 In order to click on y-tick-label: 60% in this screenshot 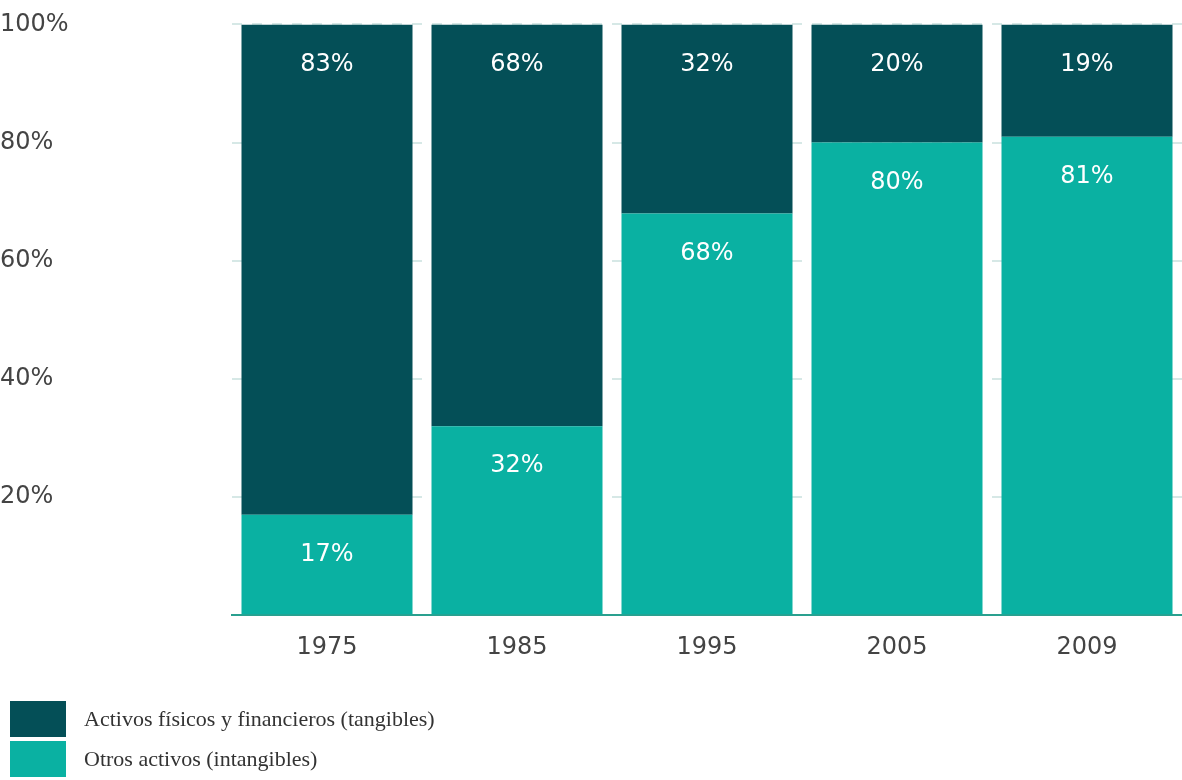, I will do `click(27, 258)`.